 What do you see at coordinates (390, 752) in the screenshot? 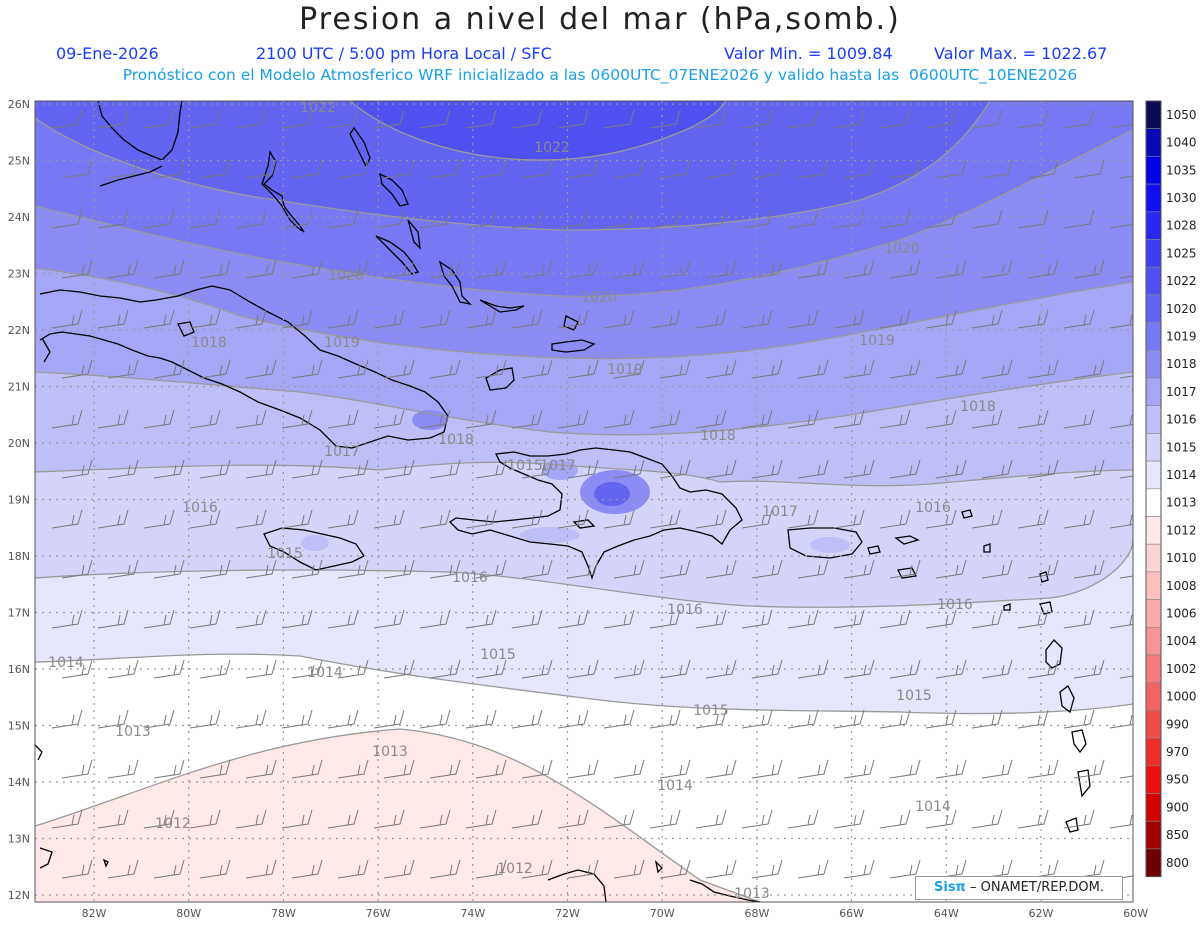
I see `isobar-label: 1013` at bounding box center [390, 752].